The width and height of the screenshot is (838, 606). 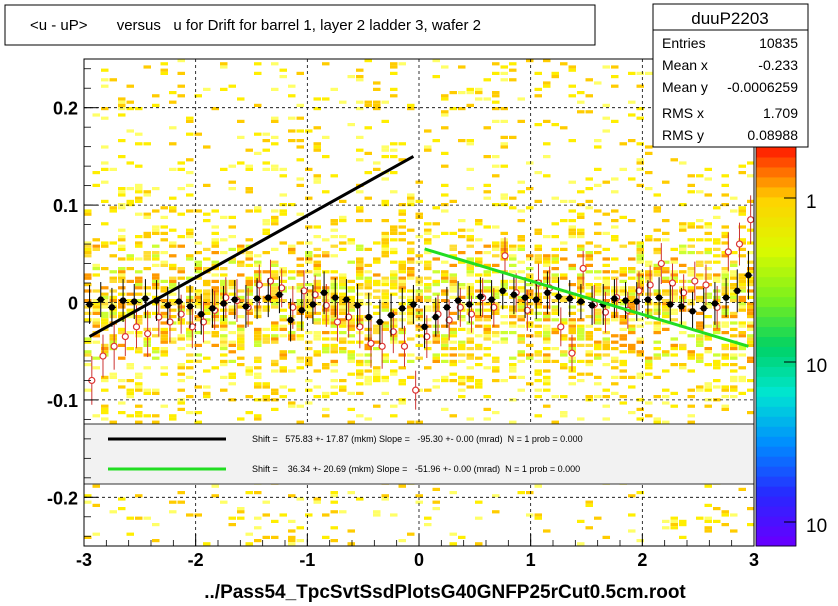 What do you see at coordinates (268, 297) in the screenshot?
I see `black-profile-point` at bounding box center [268, 297].